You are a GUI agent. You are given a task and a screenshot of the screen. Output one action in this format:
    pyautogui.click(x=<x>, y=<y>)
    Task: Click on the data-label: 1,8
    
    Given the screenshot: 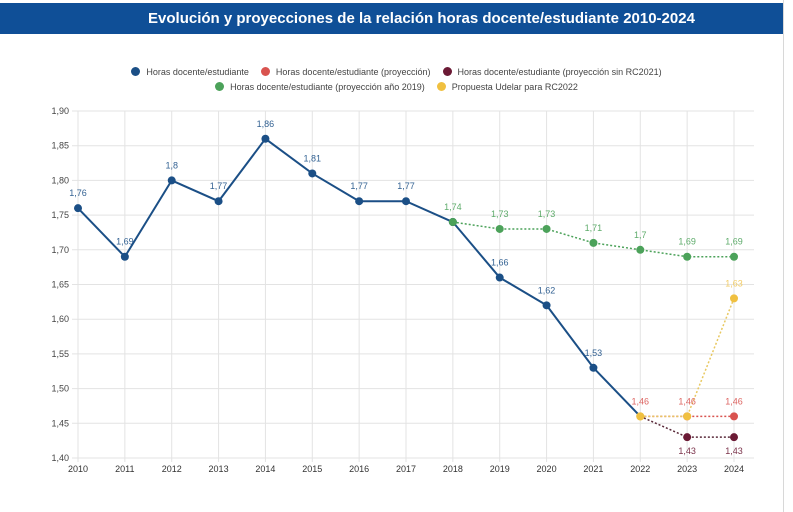 What is the action you would take?
    pyautogui.click(x=171, y=165)
    